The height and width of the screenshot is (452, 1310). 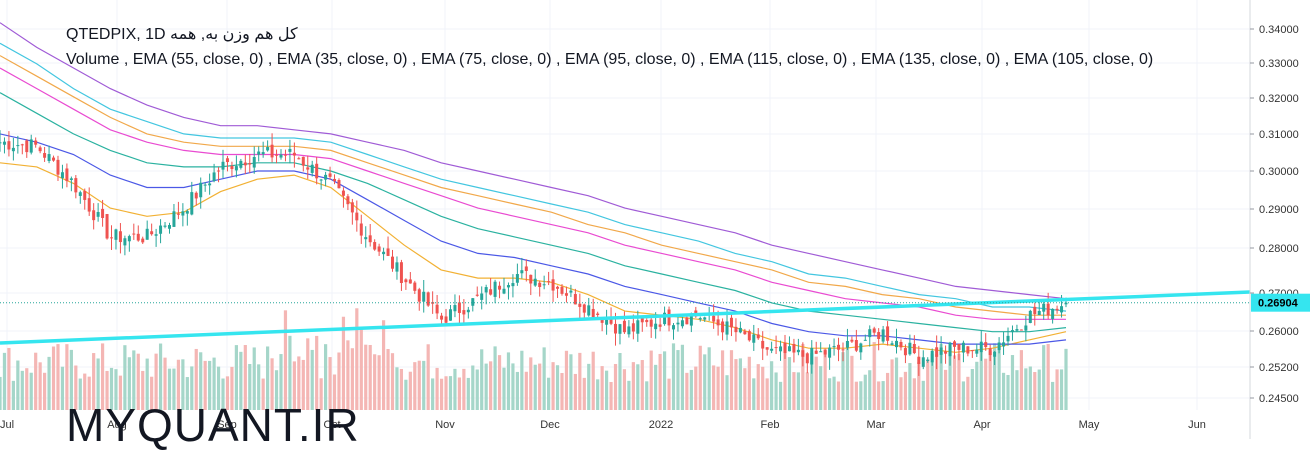 What do you see at coordinates (550, 425) in the screenshot?
I see `time-tick-label: Dec` at bounding box center [550, 425].